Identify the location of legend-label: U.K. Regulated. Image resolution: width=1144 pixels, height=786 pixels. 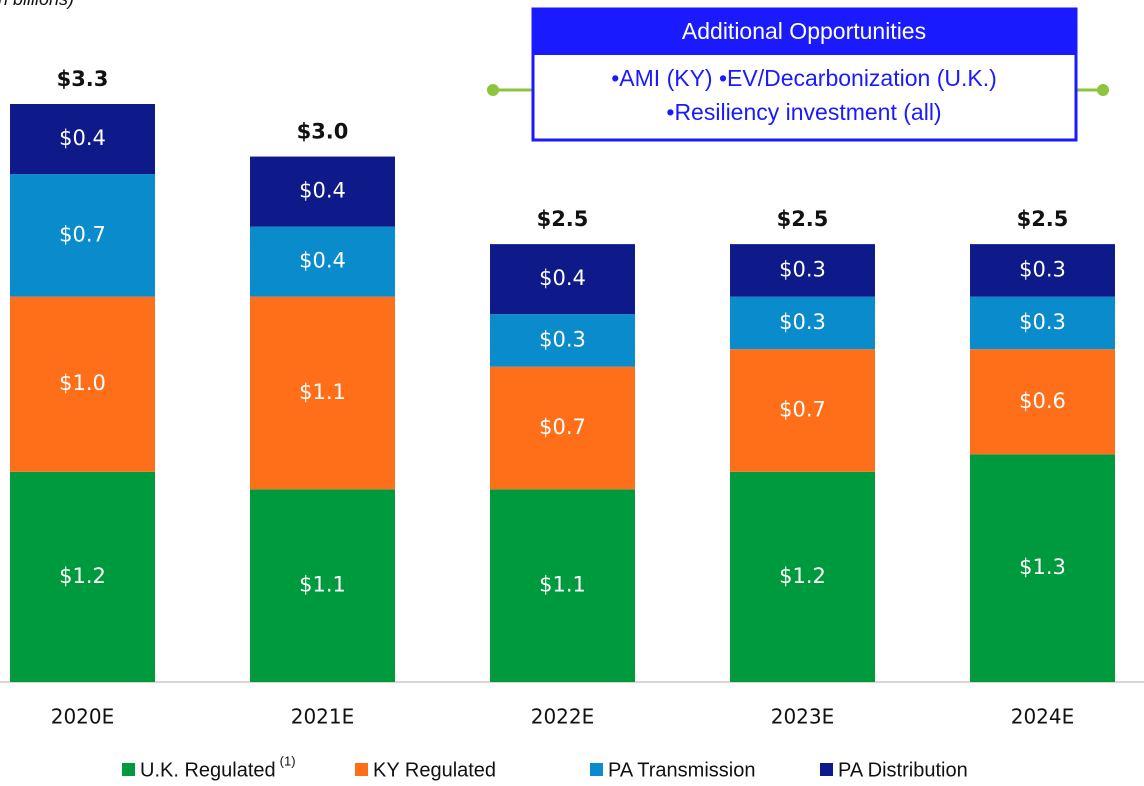
(208, 770).